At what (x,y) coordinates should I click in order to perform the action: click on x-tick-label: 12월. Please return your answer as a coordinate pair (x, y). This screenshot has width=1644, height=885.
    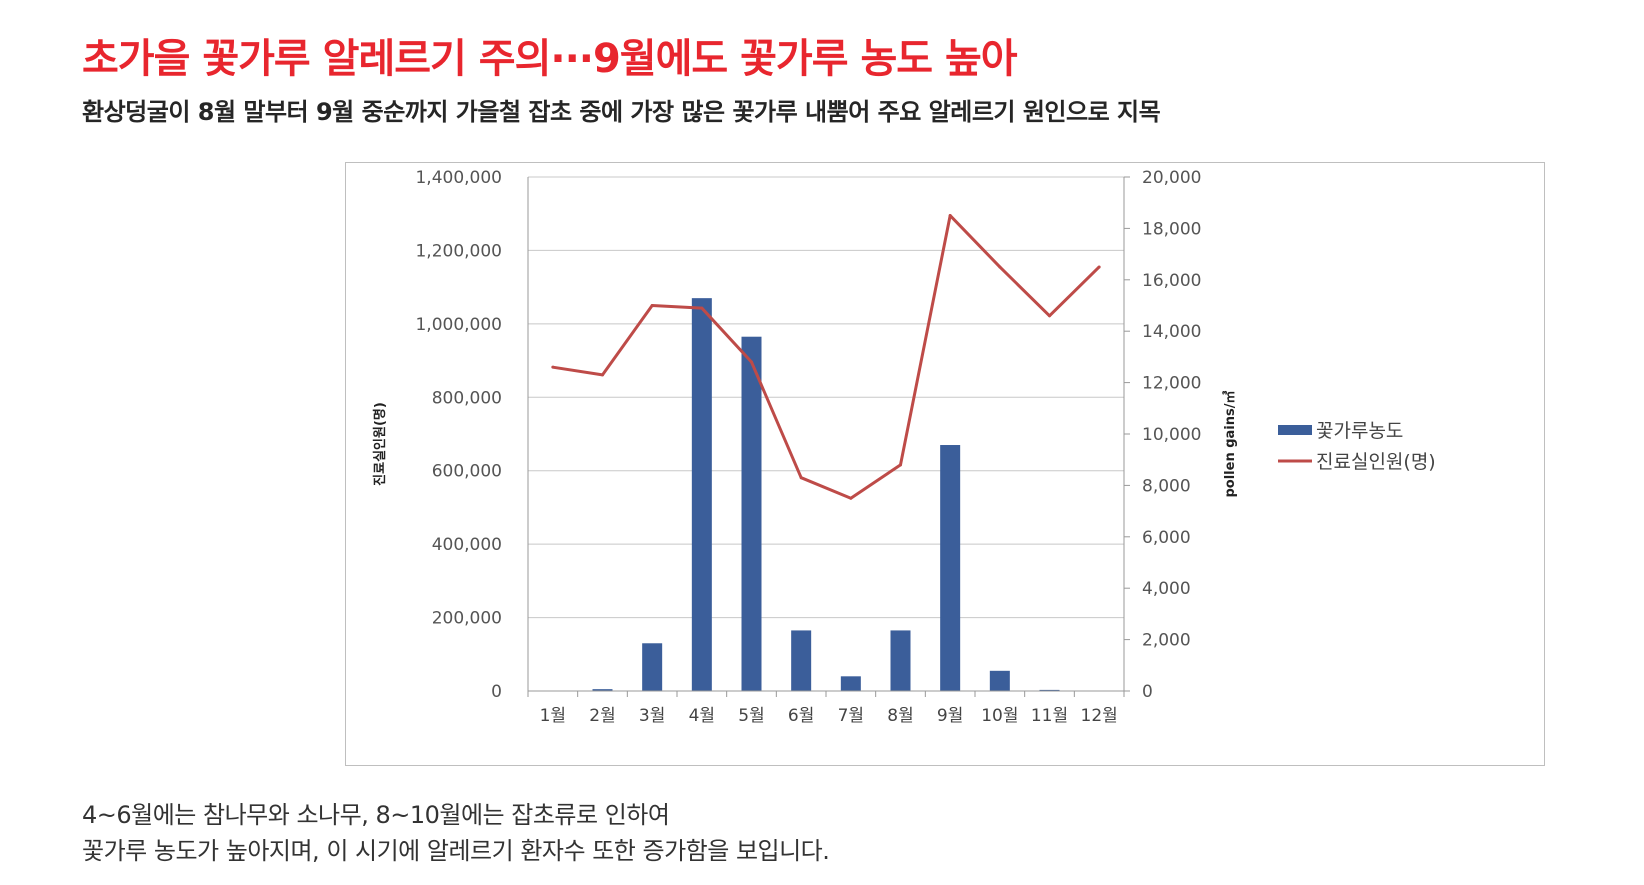
    Looking at the image, I should click on (1099, 716).